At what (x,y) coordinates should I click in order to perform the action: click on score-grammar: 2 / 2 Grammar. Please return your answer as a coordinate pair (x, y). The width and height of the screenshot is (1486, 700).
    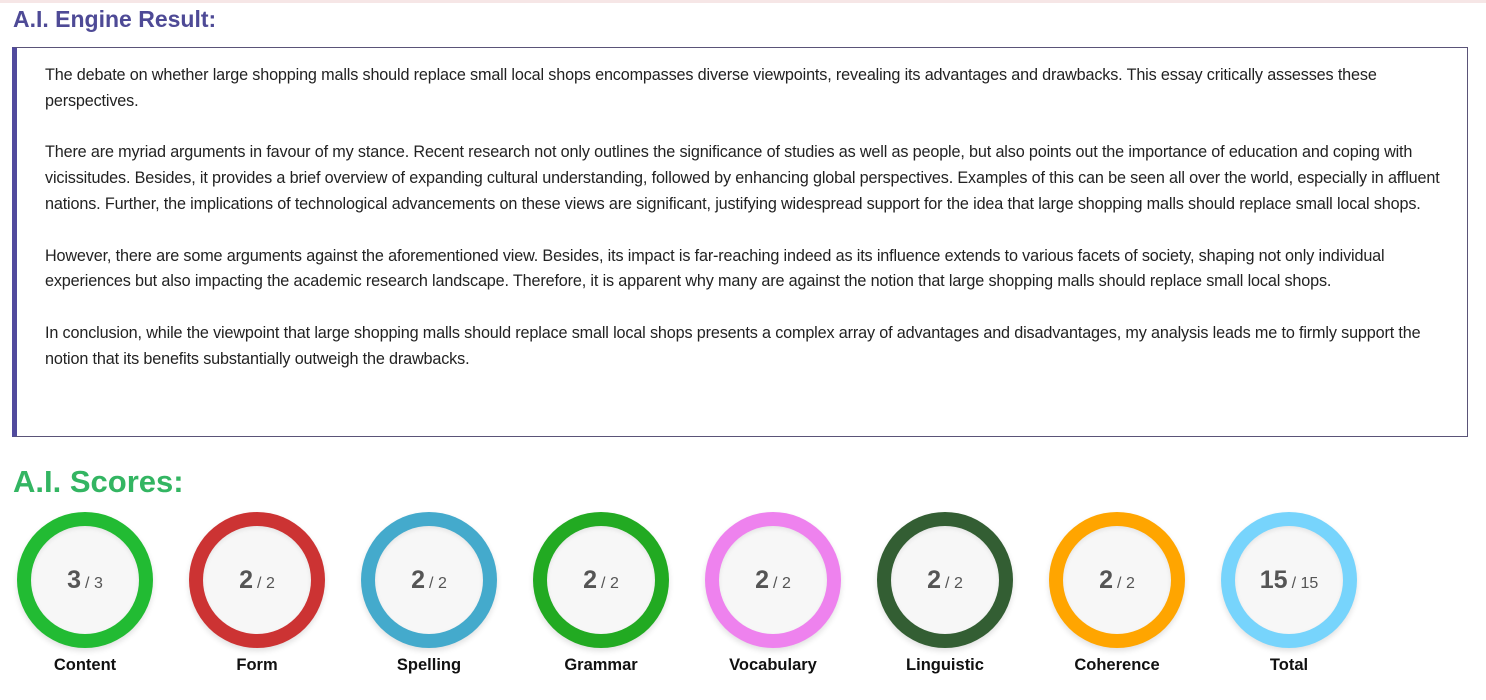
    Looking at the image, I should click on (601, 593).